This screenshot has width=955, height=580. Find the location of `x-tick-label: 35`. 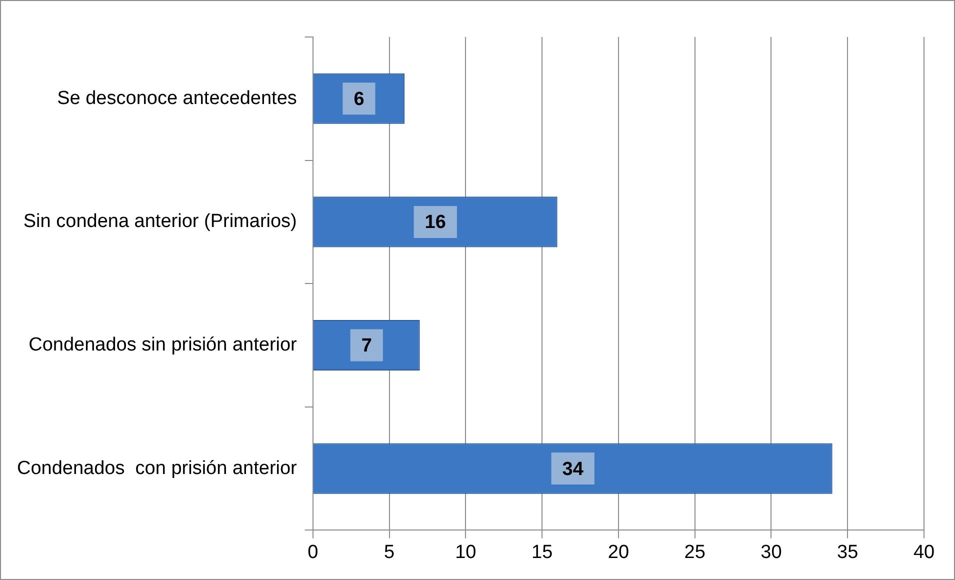

x-tick-label: 35 is located at coordinates (847, 552).